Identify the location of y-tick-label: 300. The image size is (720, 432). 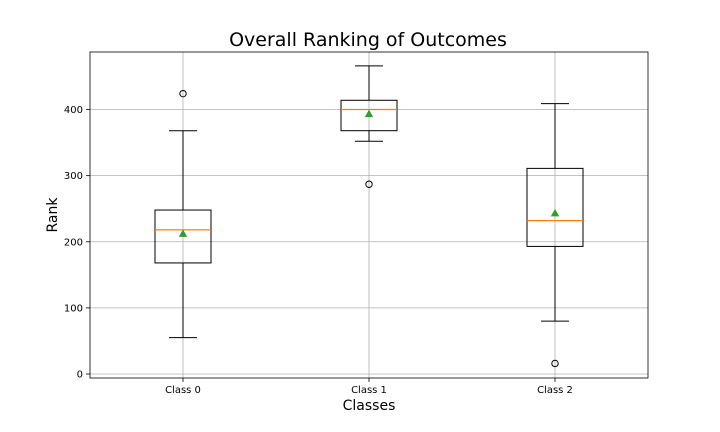
(73, 176).